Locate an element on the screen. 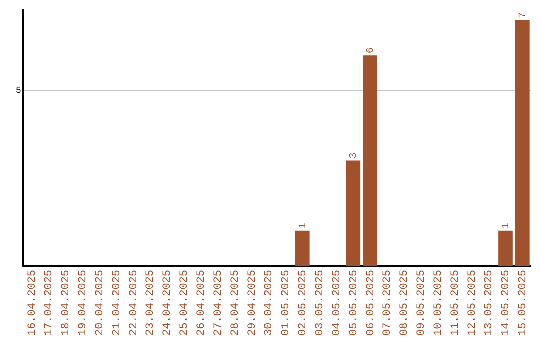  x-tick-label: 14.05.2025 is located at coordinates (506, 303).